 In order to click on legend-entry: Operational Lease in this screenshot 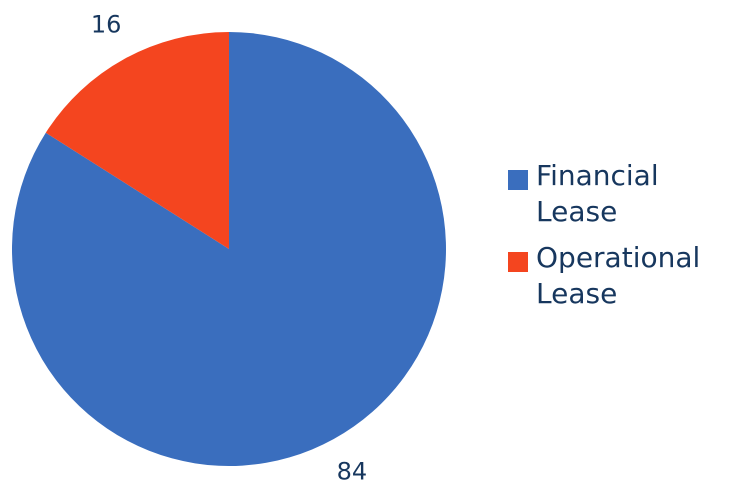, I will do `click(620, 276)`.